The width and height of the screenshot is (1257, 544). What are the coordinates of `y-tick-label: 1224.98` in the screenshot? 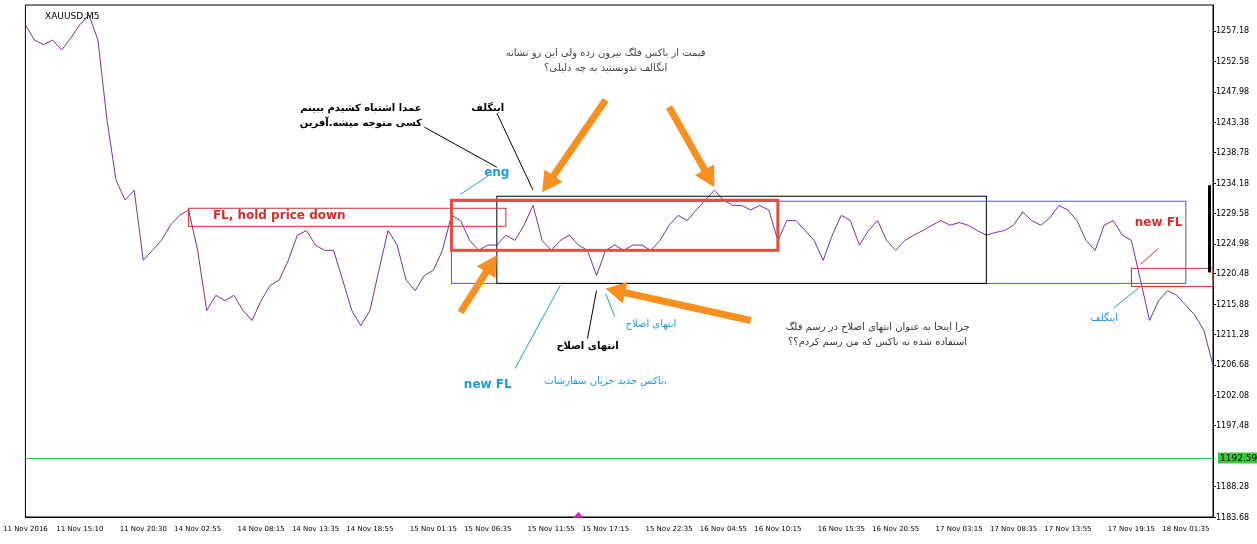 It's located at (1233, 244).